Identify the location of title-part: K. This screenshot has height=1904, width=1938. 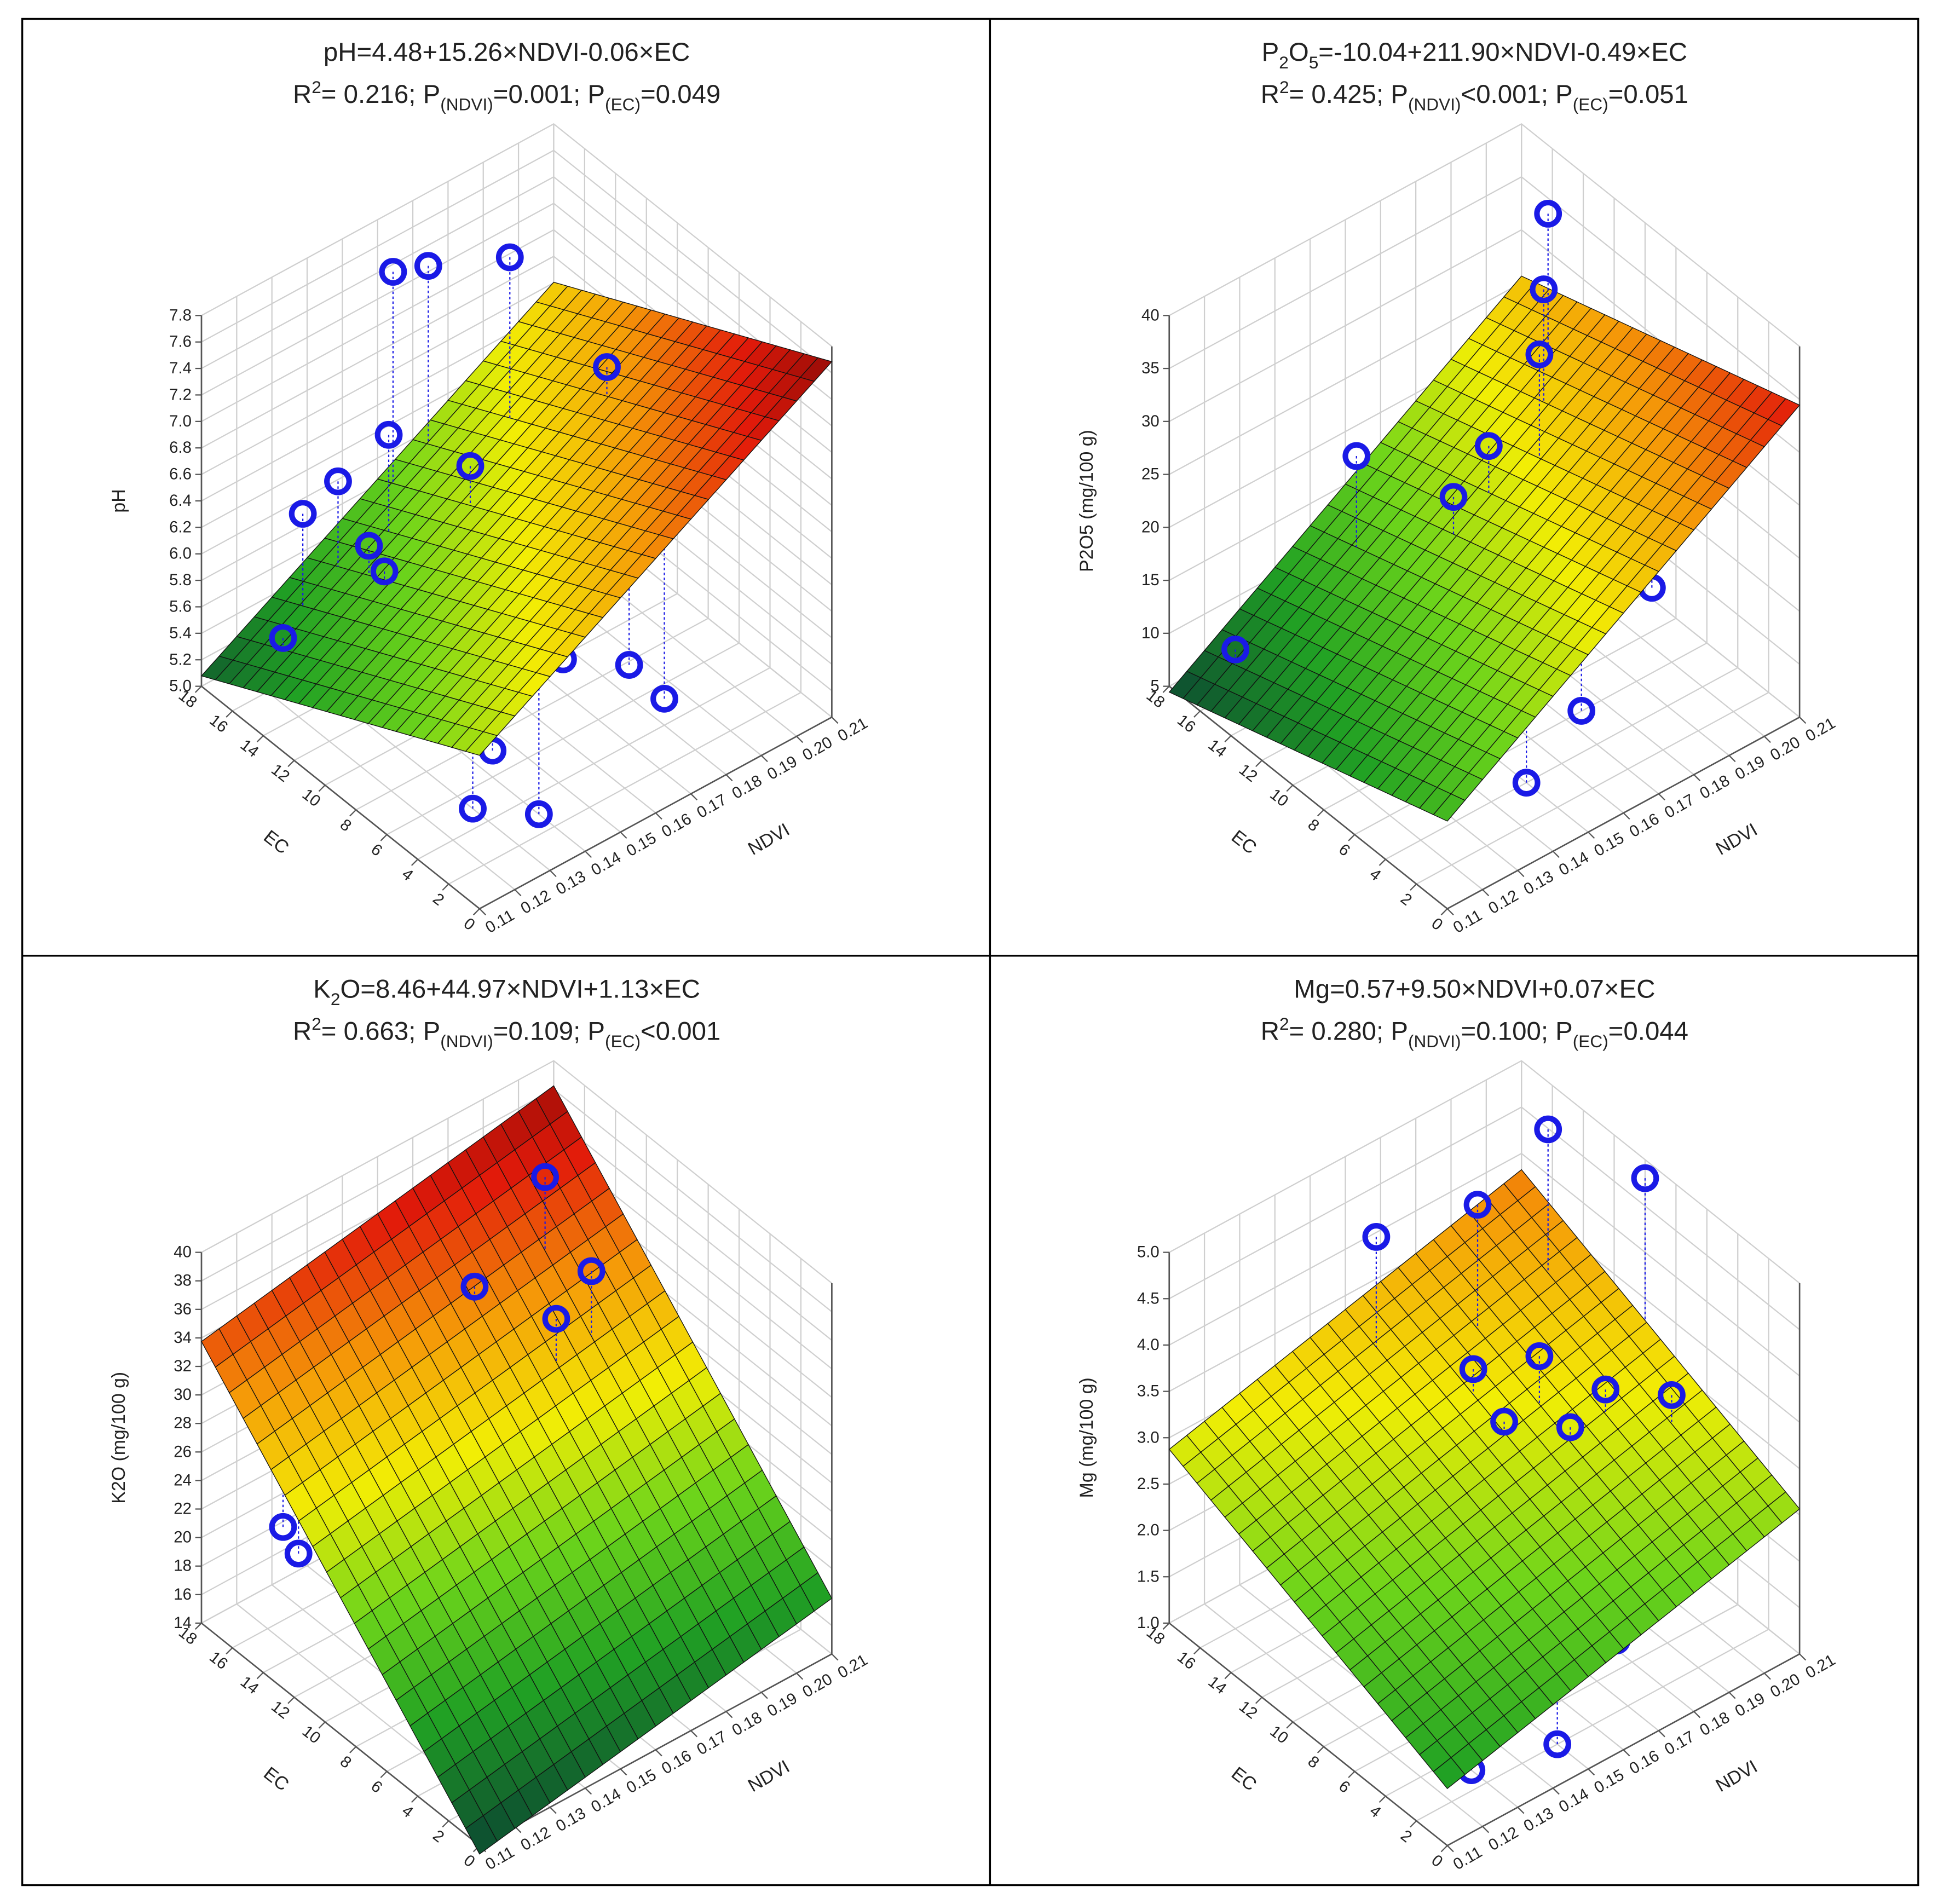
(322, 989).